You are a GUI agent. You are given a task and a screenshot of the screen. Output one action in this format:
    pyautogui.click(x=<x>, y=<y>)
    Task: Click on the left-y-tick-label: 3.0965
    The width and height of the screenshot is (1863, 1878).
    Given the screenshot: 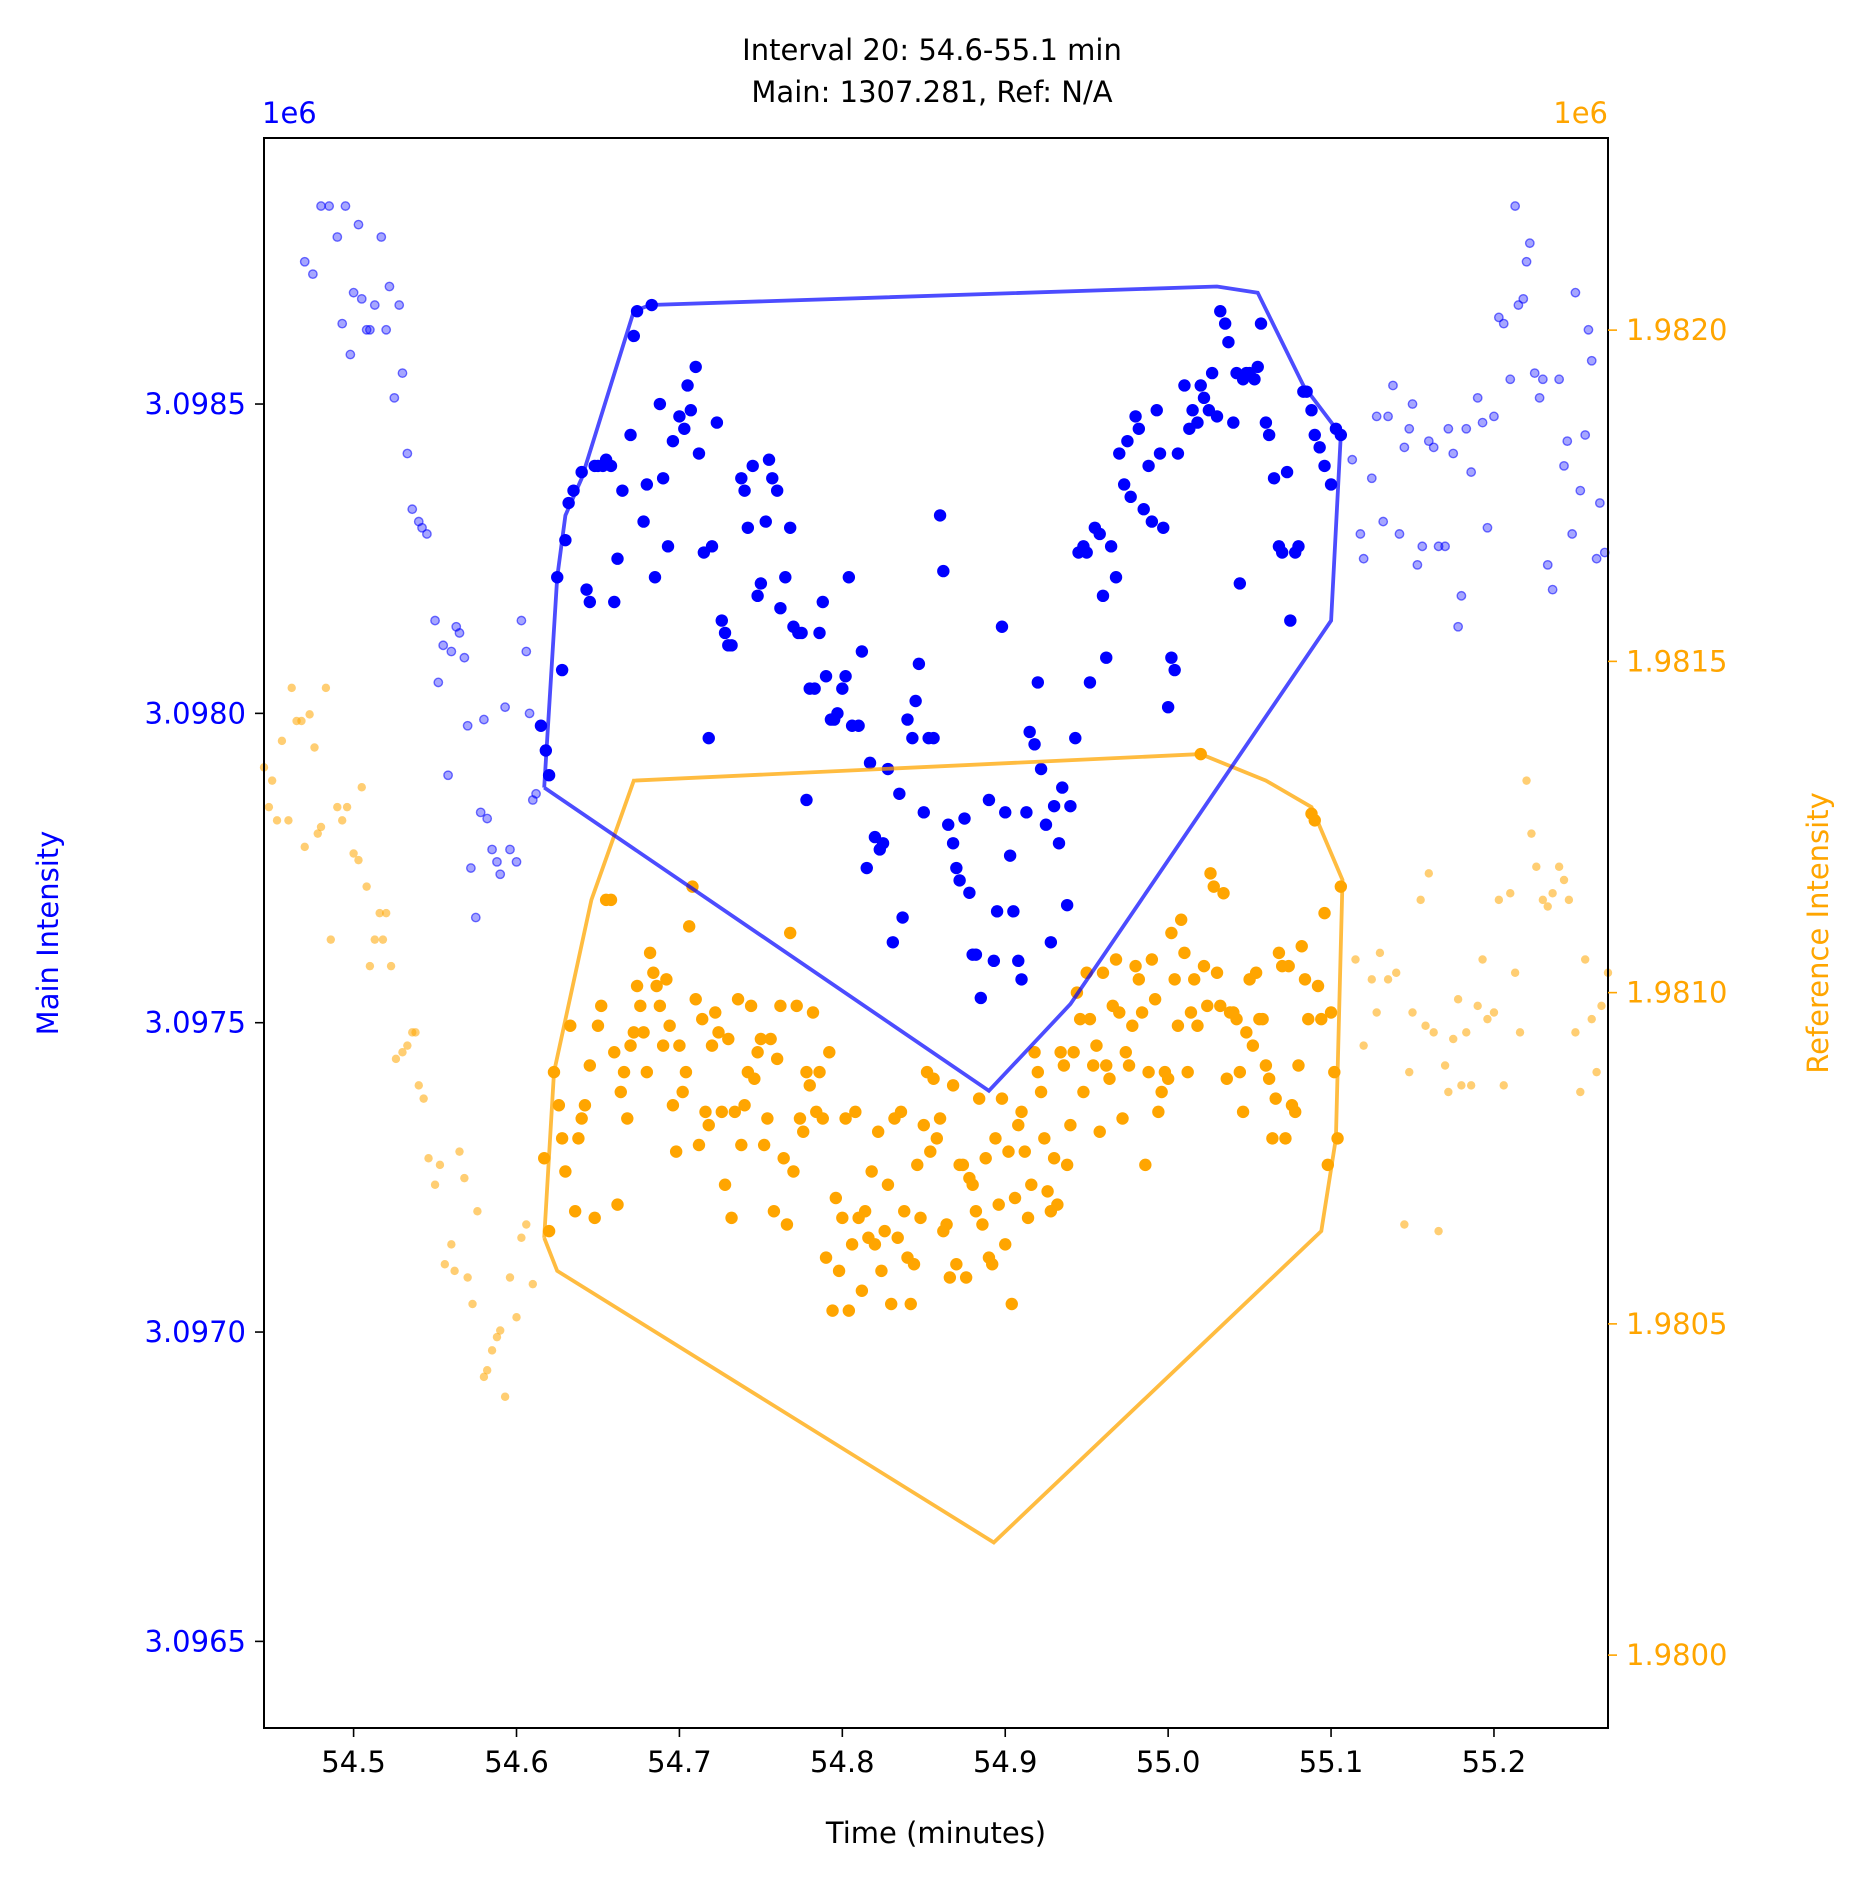 What is the action you would take?
    pyautogui.click(x=195, y=1641)
    